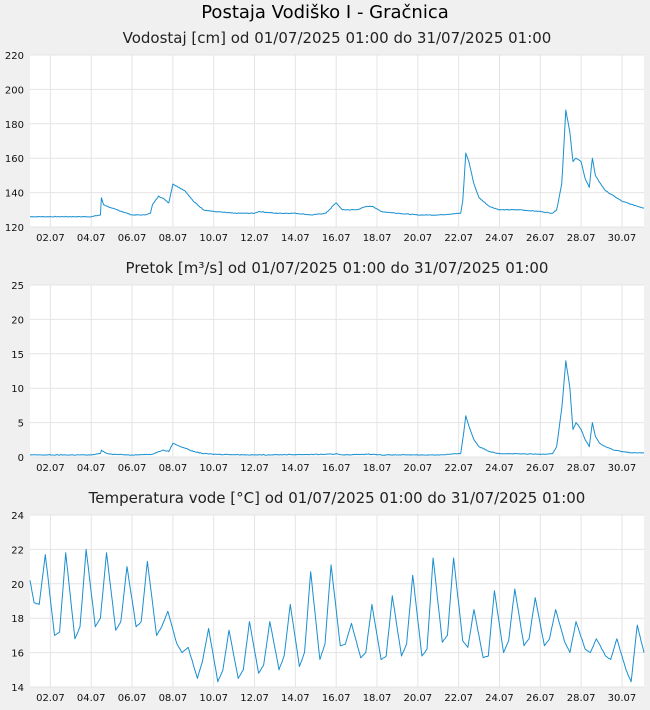 The image size is (650, 710). I want to click on y-tick-label: 140, so click(14, 194).